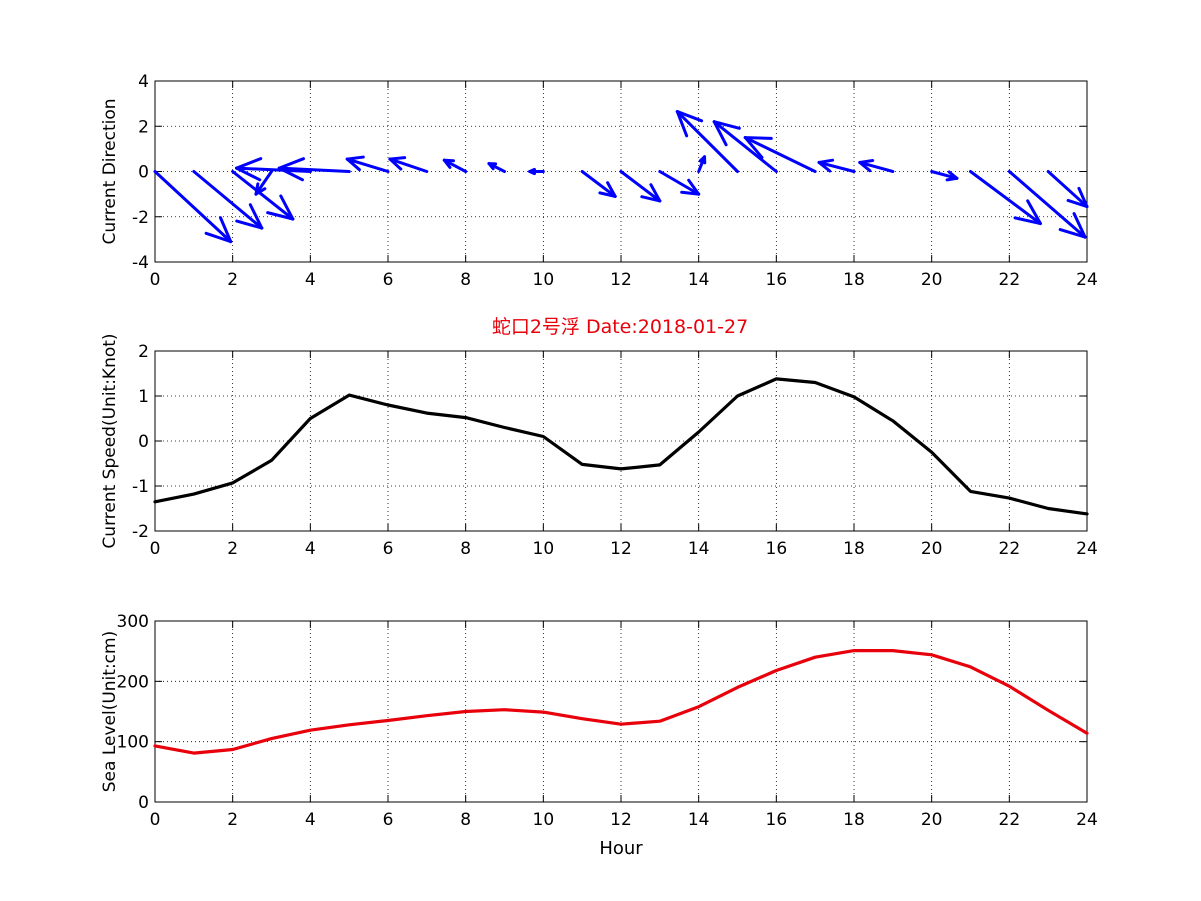 The image size is (1201, 901). Describe the element at coordinates (854, 280) in the screenshot. I see `chart0-xtick-label: 18` at that location.